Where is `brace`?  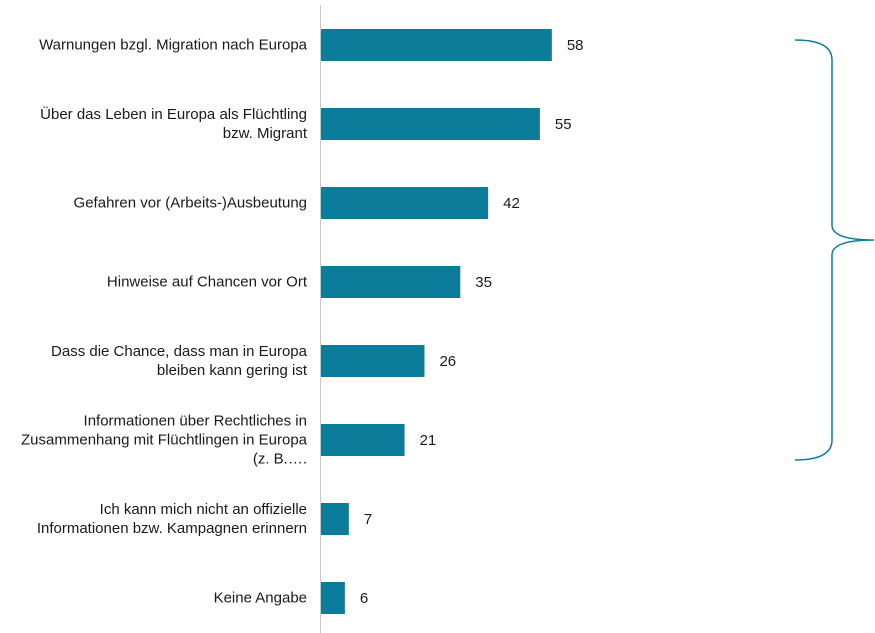 brace is located at coordinates (834, 250).